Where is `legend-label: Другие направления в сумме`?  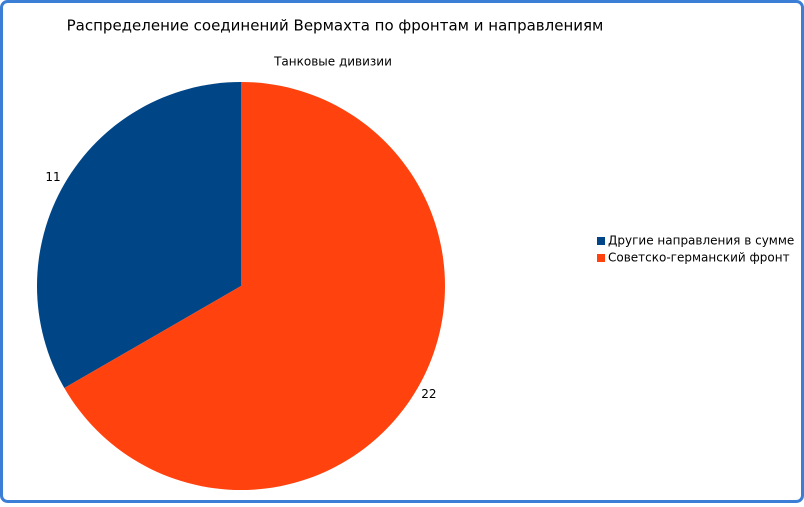 legend-label: Другие направления в сумме is located at coordinates (701, 241).